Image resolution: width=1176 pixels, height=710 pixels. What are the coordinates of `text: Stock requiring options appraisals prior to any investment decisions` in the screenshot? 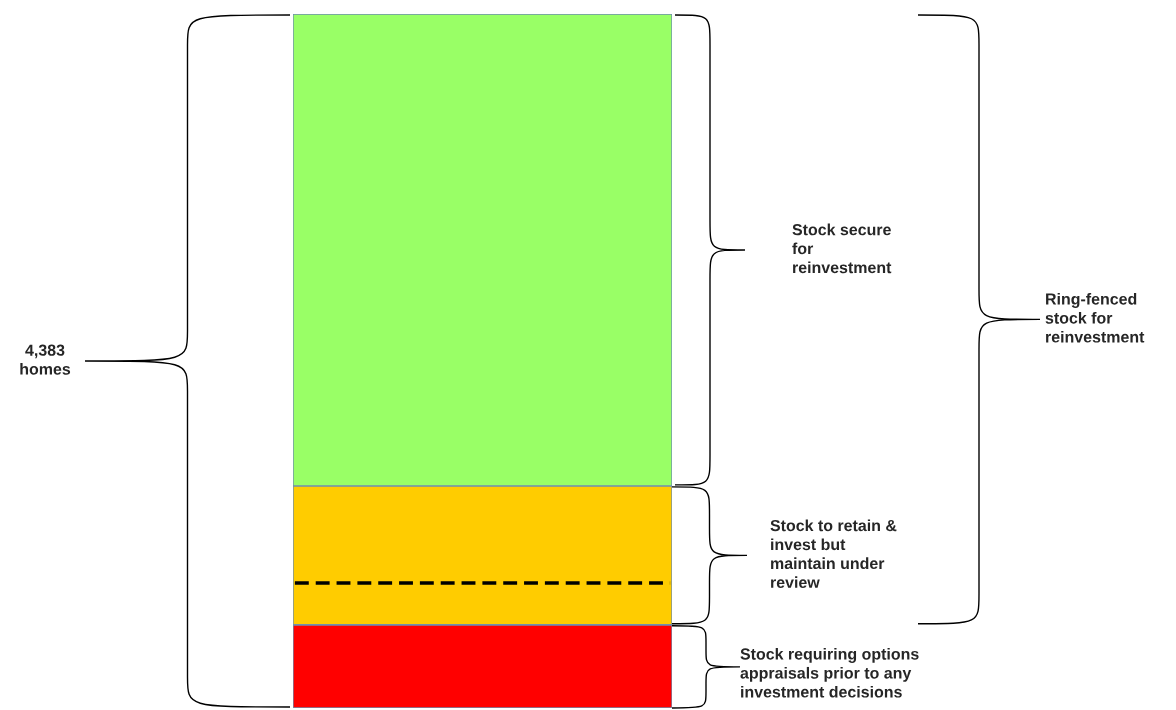 It's located at (829, 672).